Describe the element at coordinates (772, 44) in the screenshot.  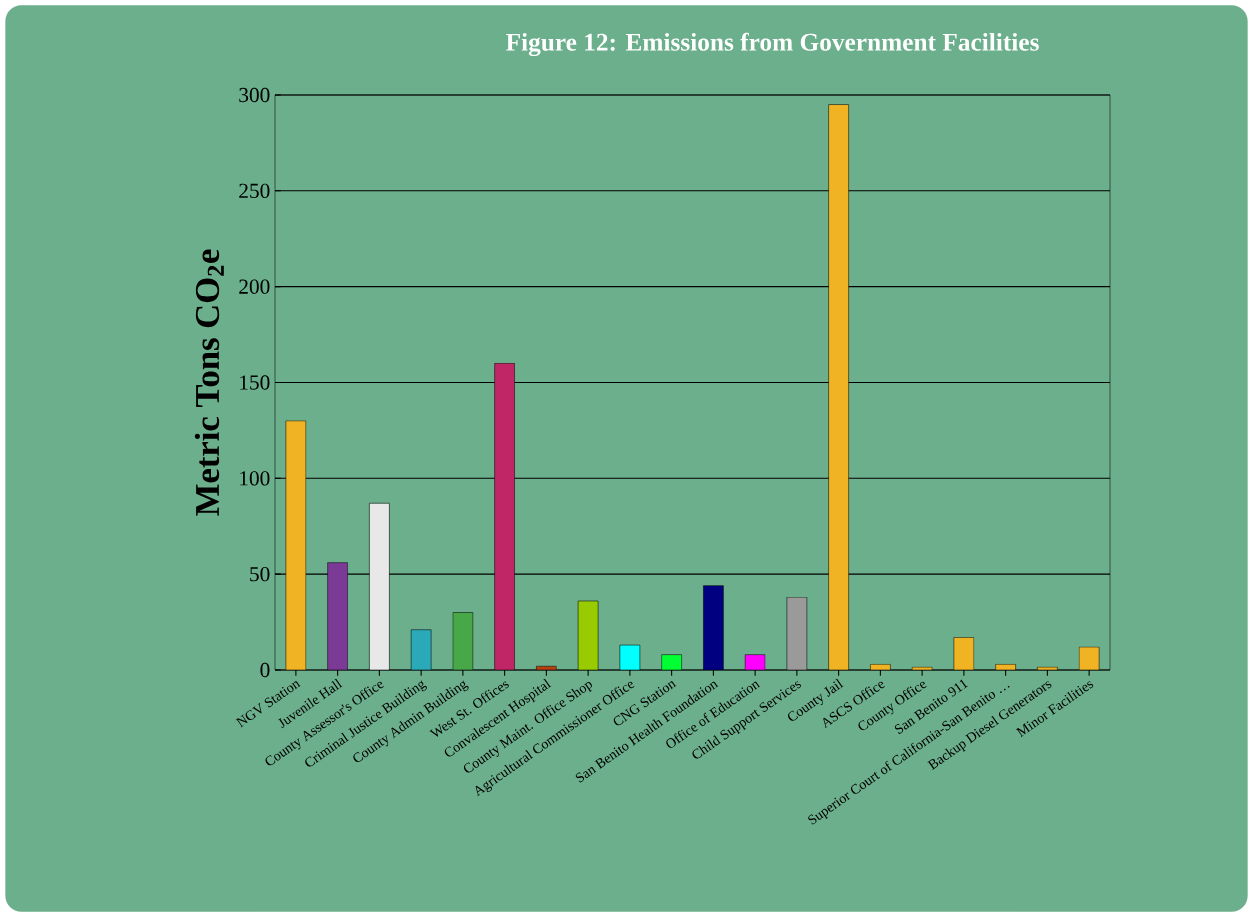
I see `chart-title: Figure 12: Emissions from Government Facilities` at that location.